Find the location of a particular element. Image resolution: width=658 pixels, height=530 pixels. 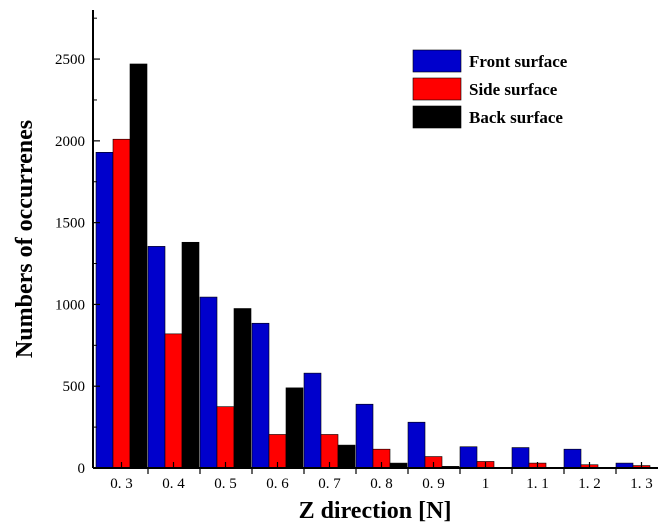

y-axis-ticks: 0 500 1000 1500 2000 2500 is located at coordinates (77, 247).